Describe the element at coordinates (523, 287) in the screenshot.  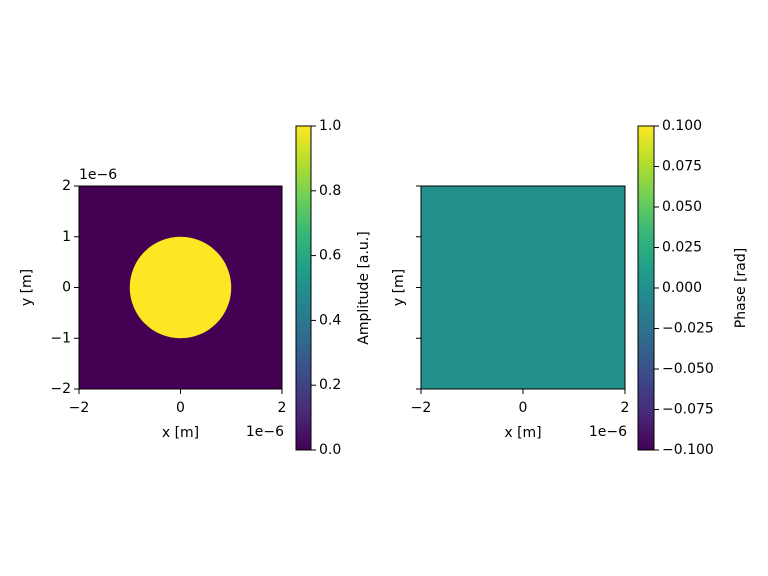
I see `image-background` at that location.